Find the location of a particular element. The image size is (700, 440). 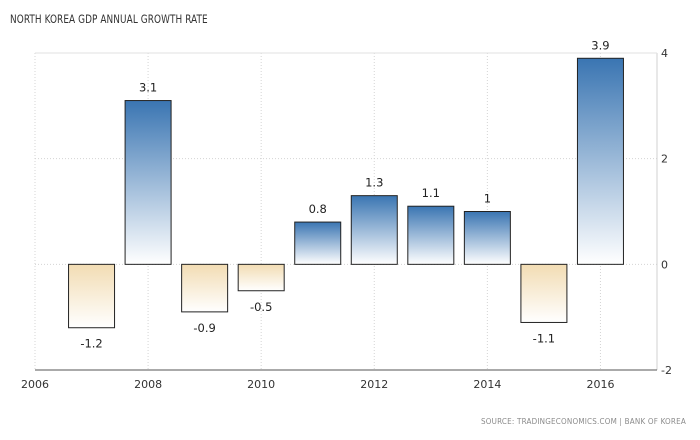

x-tick-label: 2010 is located at coordinates (261, 384).